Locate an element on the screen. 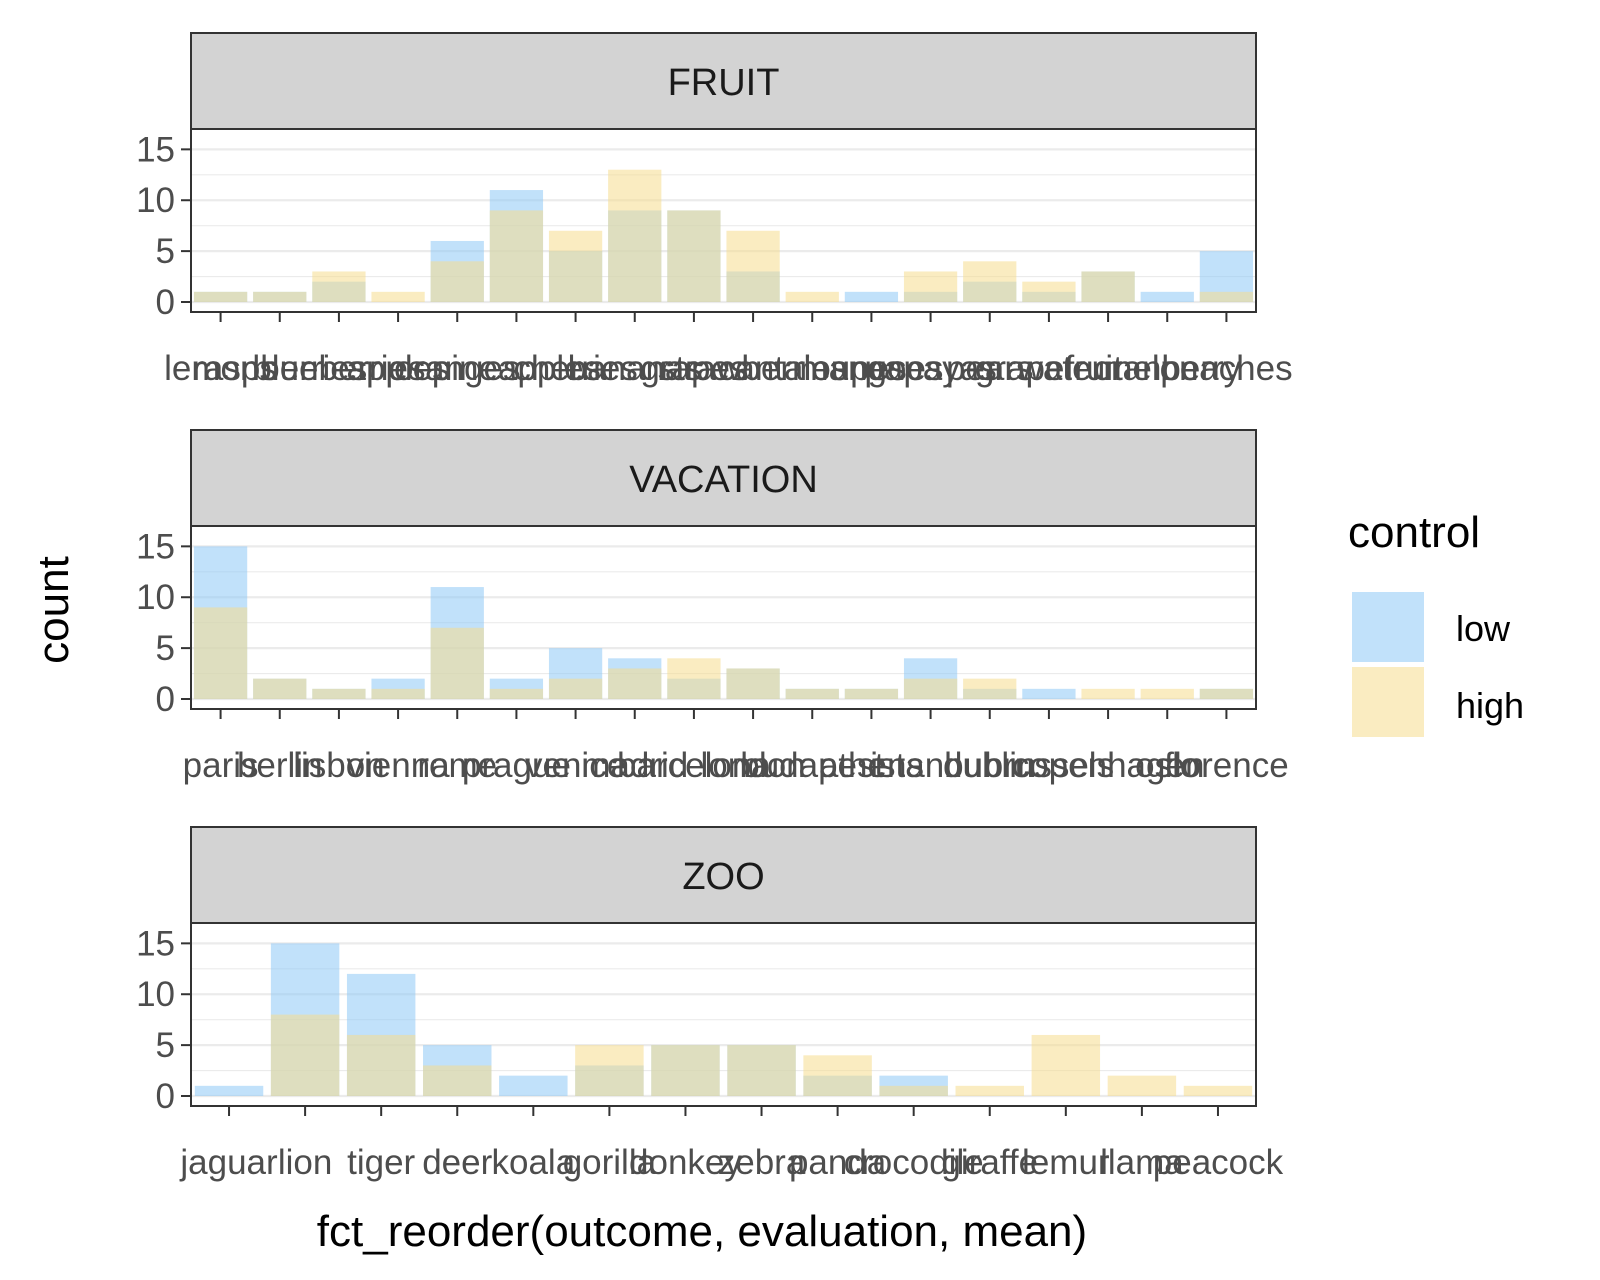 This screenshot has width=1600, height=1280. legend: control low high is located at coordinates (1436, 622).